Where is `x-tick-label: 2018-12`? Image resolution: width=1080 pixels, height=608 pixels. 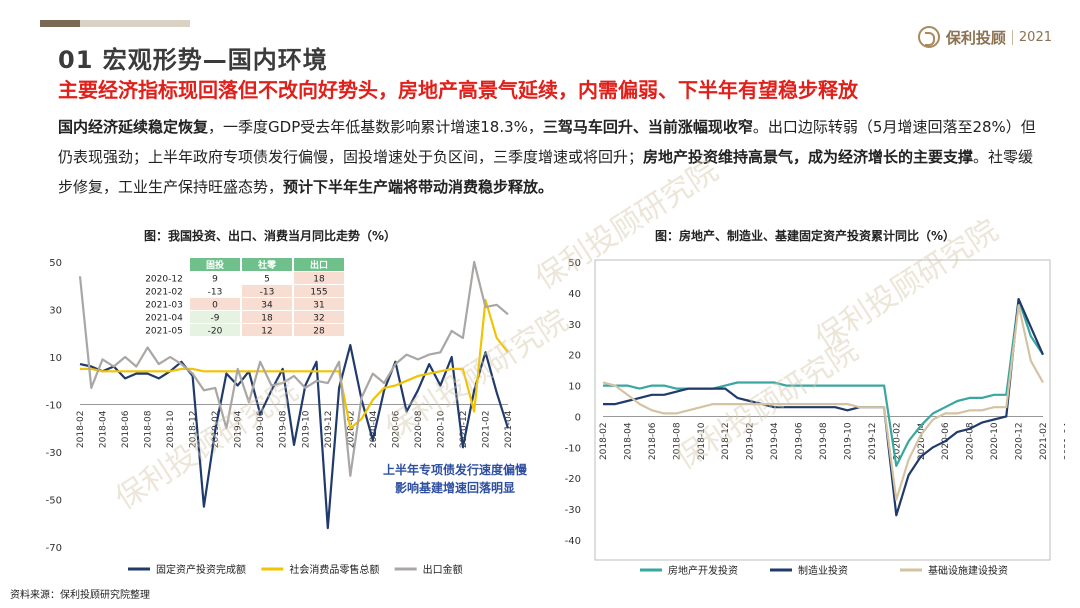
x-tick-label: 2018-12 is located at coordinates (726, 441).